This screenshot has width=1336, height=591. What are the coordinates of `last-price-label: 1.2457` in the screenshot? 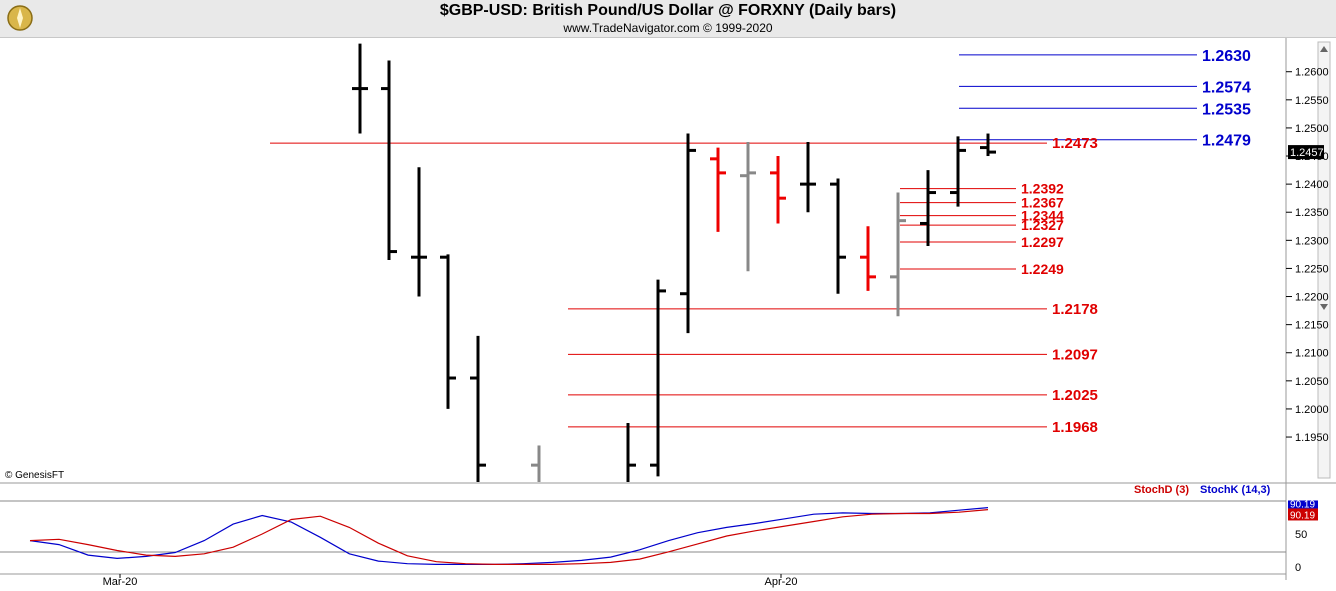 It's located at (1307, 153).